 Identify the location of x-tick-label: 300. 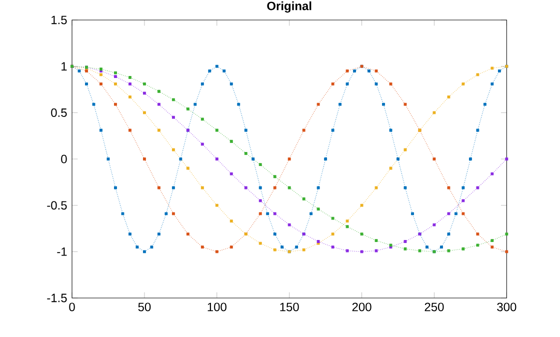
(506, 307).